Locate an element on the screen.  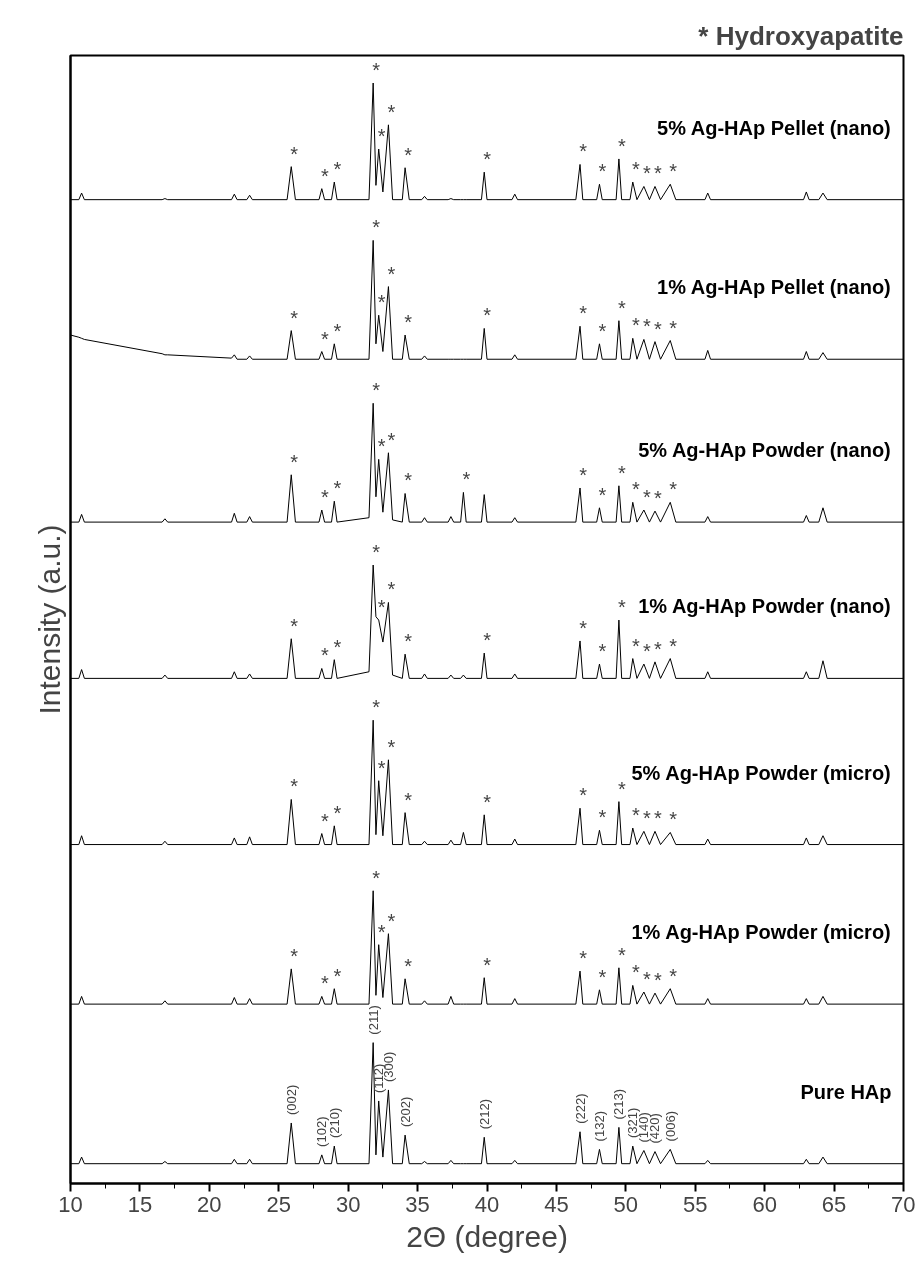
series-label: 5% Ag-HAp Powder (nano) is located at coordinates (764, 450).